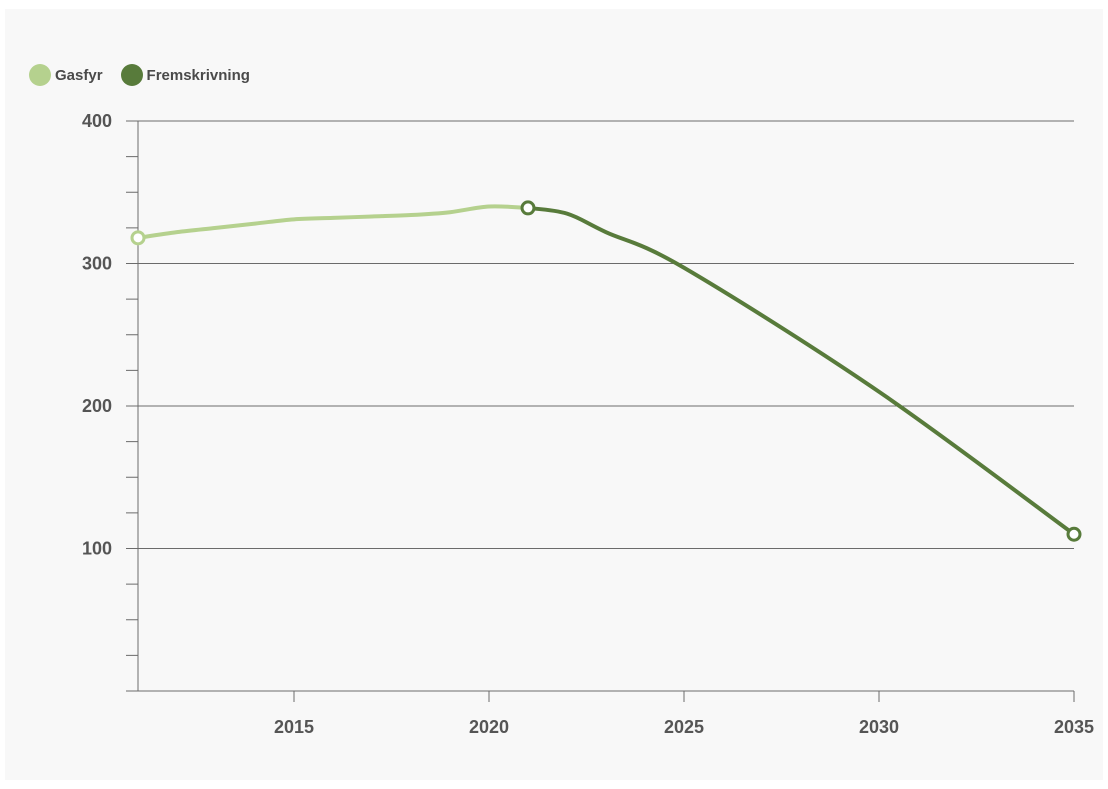 The height and width of the screenshot is (789, 1108). I want to click on x-tick-label-2020: 2020, so click(489, 727).